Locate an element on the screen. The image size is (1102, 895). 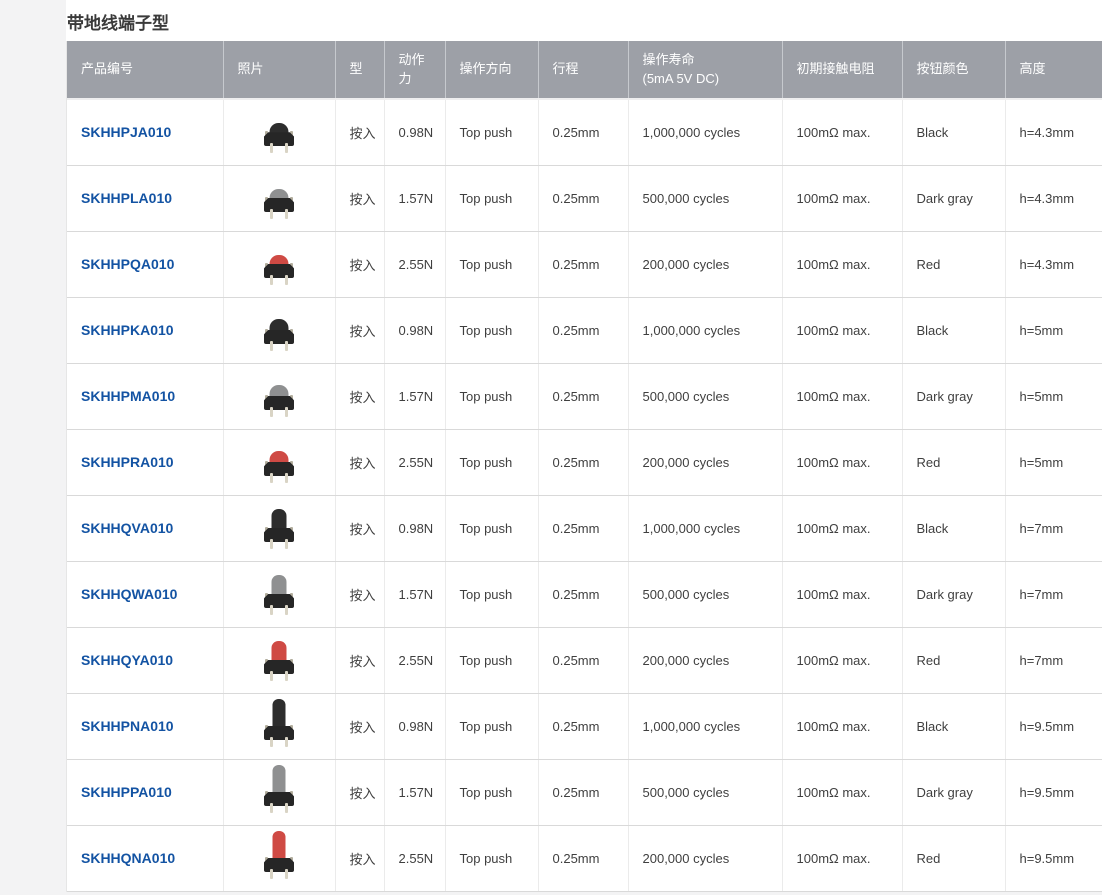
height-cell: h=9.5mm is located at coordinates (1053, 726).